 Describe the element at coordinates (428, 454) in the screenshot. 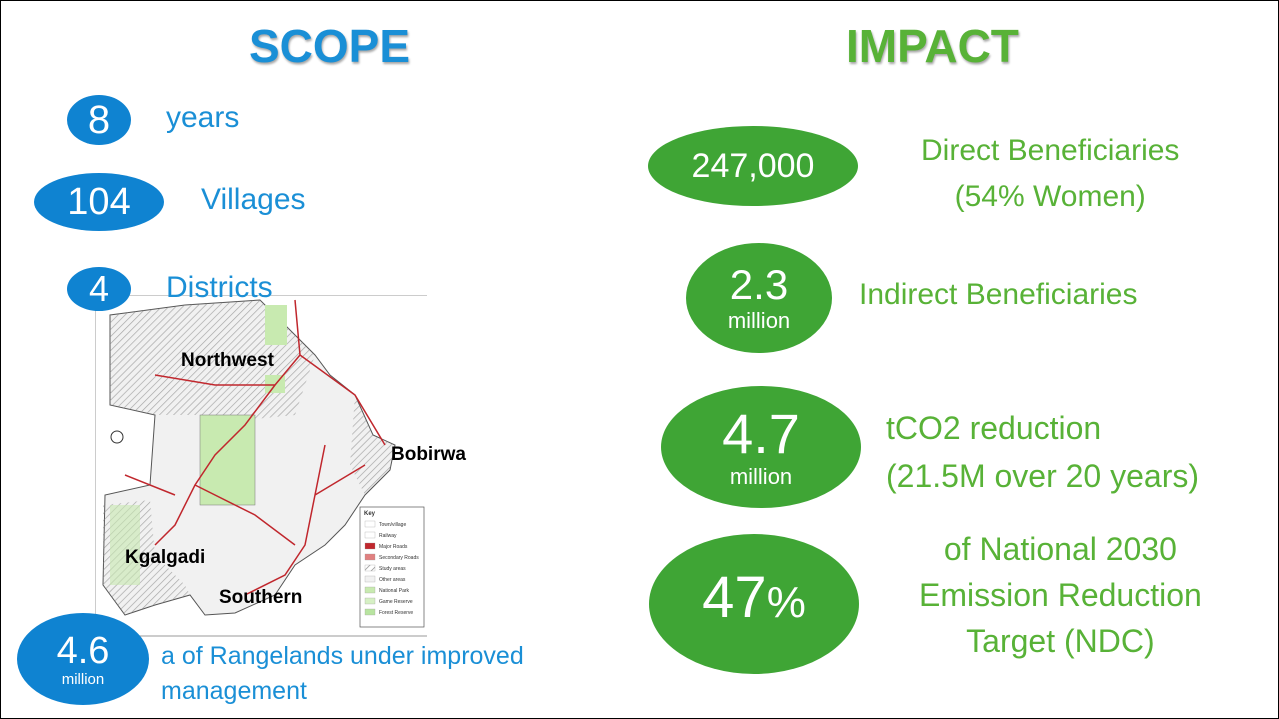

I see `map-region: Bobirwa` at that location.